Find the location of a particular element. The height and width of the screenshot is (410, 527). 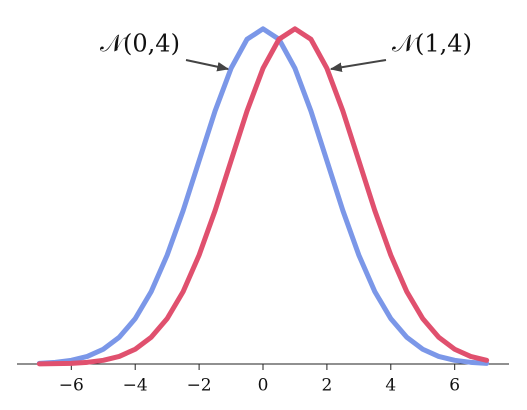

series-label: 𝒩(1,4) is located at coordinates (432, 44).